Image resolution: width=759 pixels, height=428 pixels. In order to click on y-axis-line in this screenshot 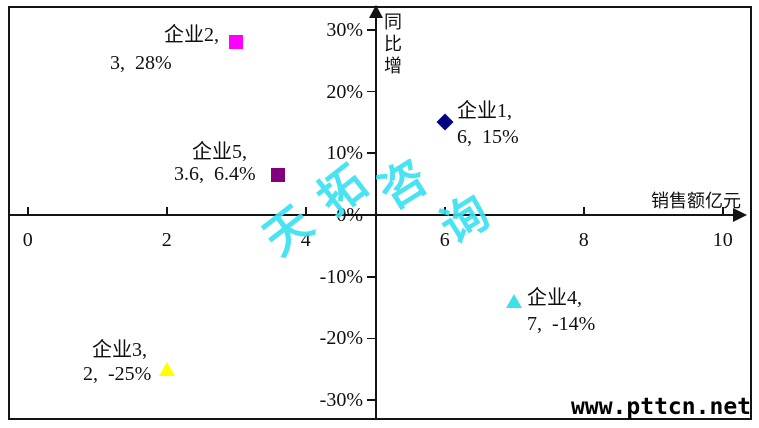, I will do `click(376, 216)`.